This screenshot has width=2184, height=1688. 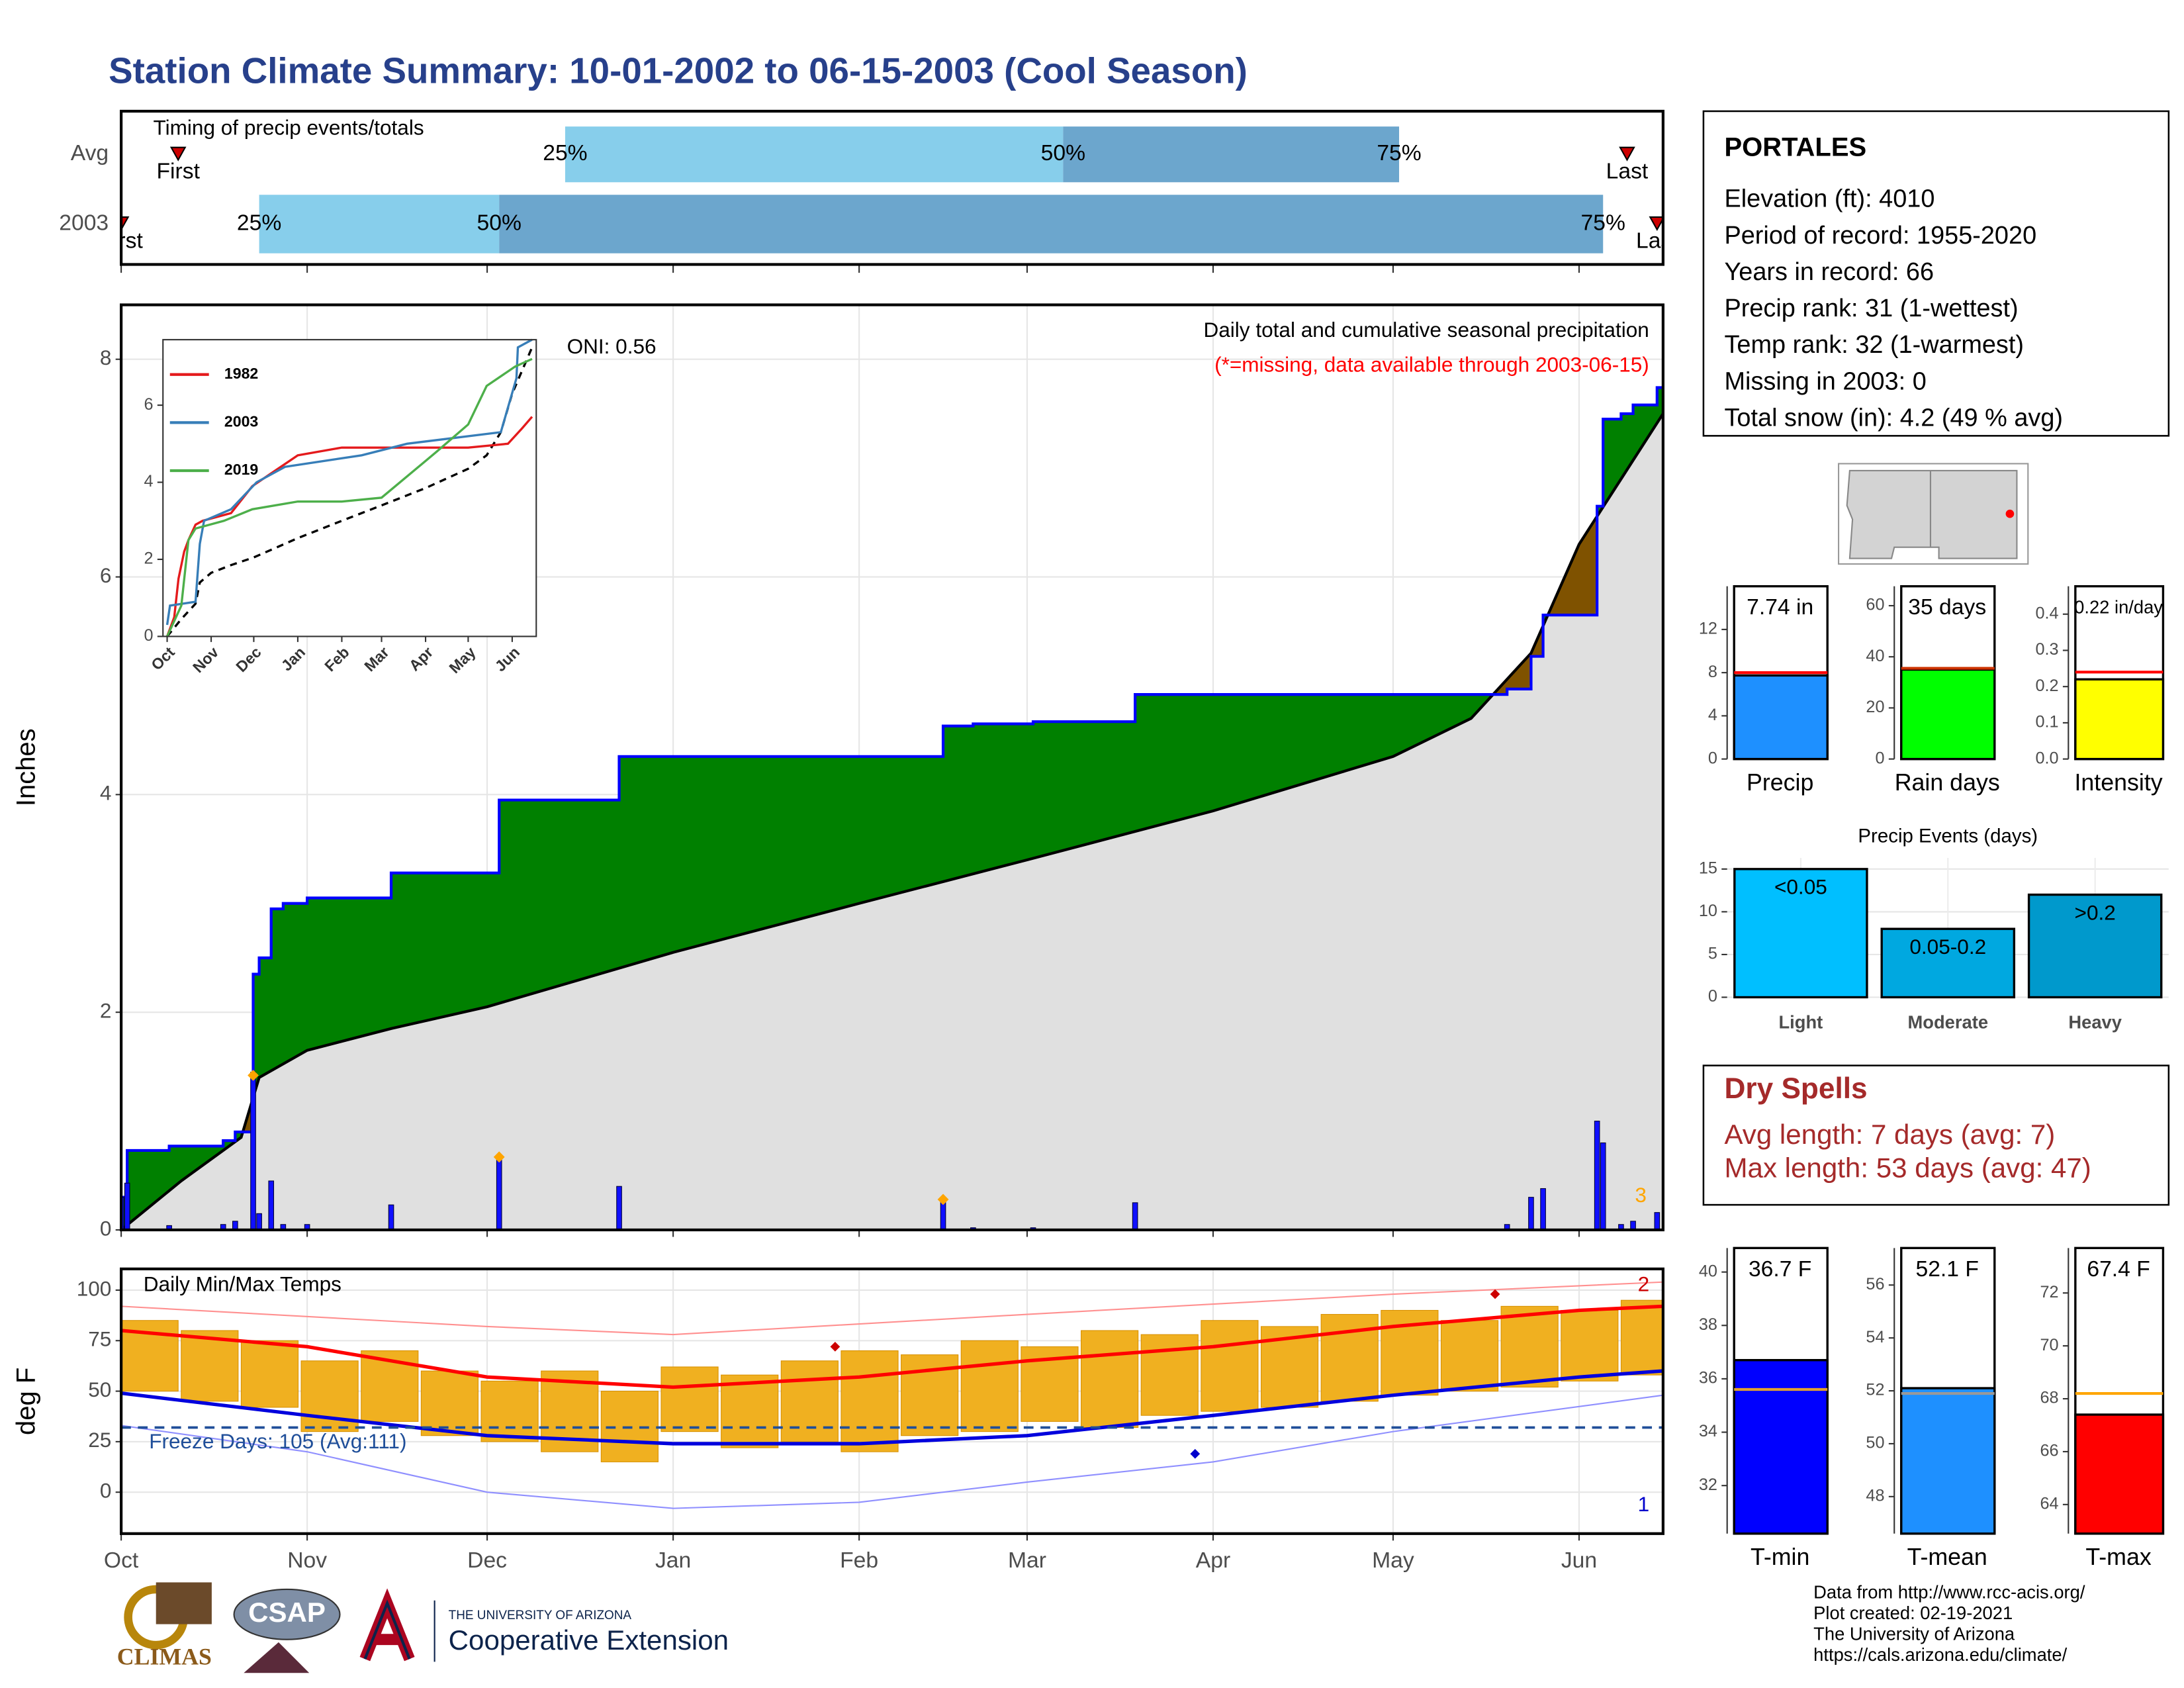 What do you see at coordinates (241, 421) in the screenshot?
I see `legend-label: 2003` at bounding box center [241, 421].